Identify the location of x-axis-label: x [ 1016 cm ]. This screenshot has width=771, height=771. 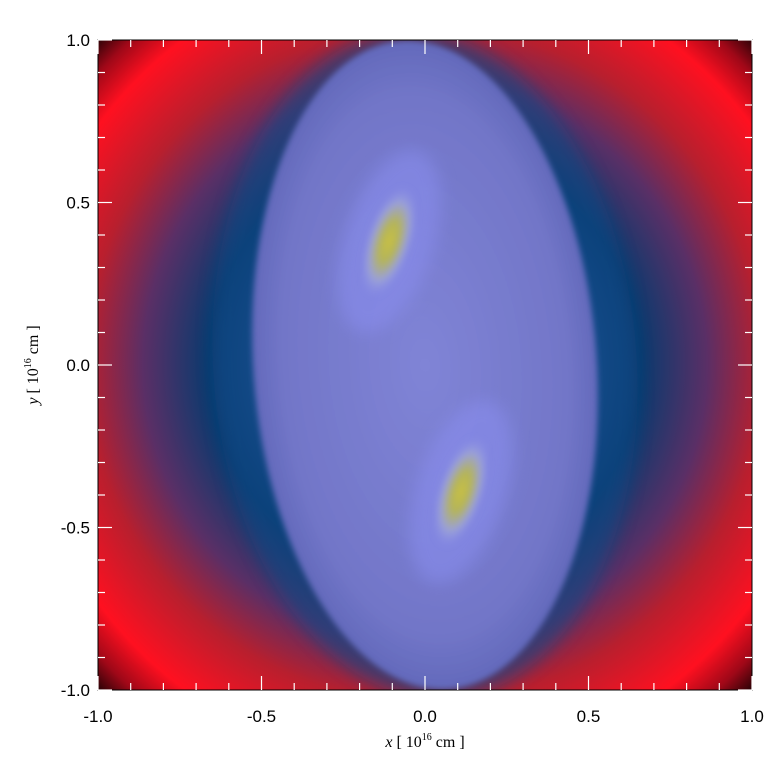
(424, 741).